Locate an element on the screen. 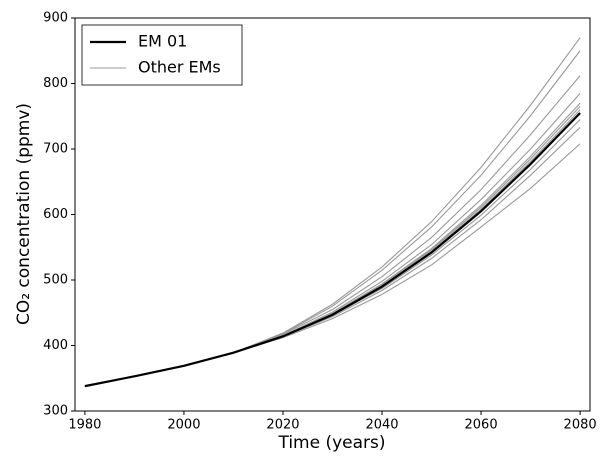  x-tick-label: 2040 is located at coordinates (381, 425).